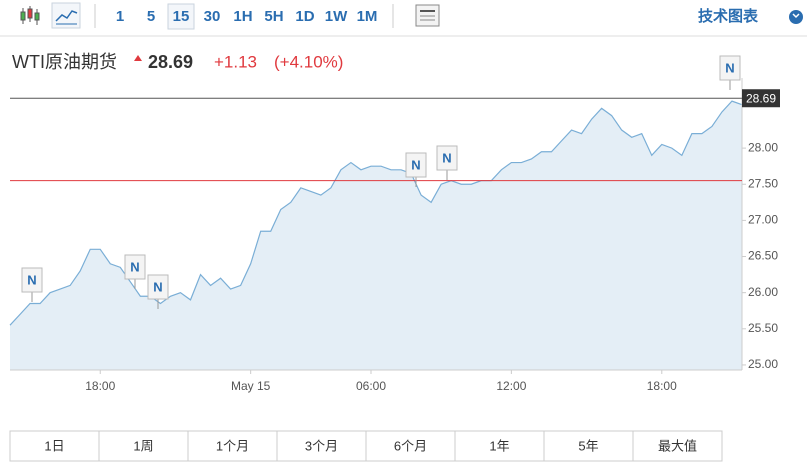 This screenshot has width=807, height=476. I want to click on up-arrow, so click(138, 58).